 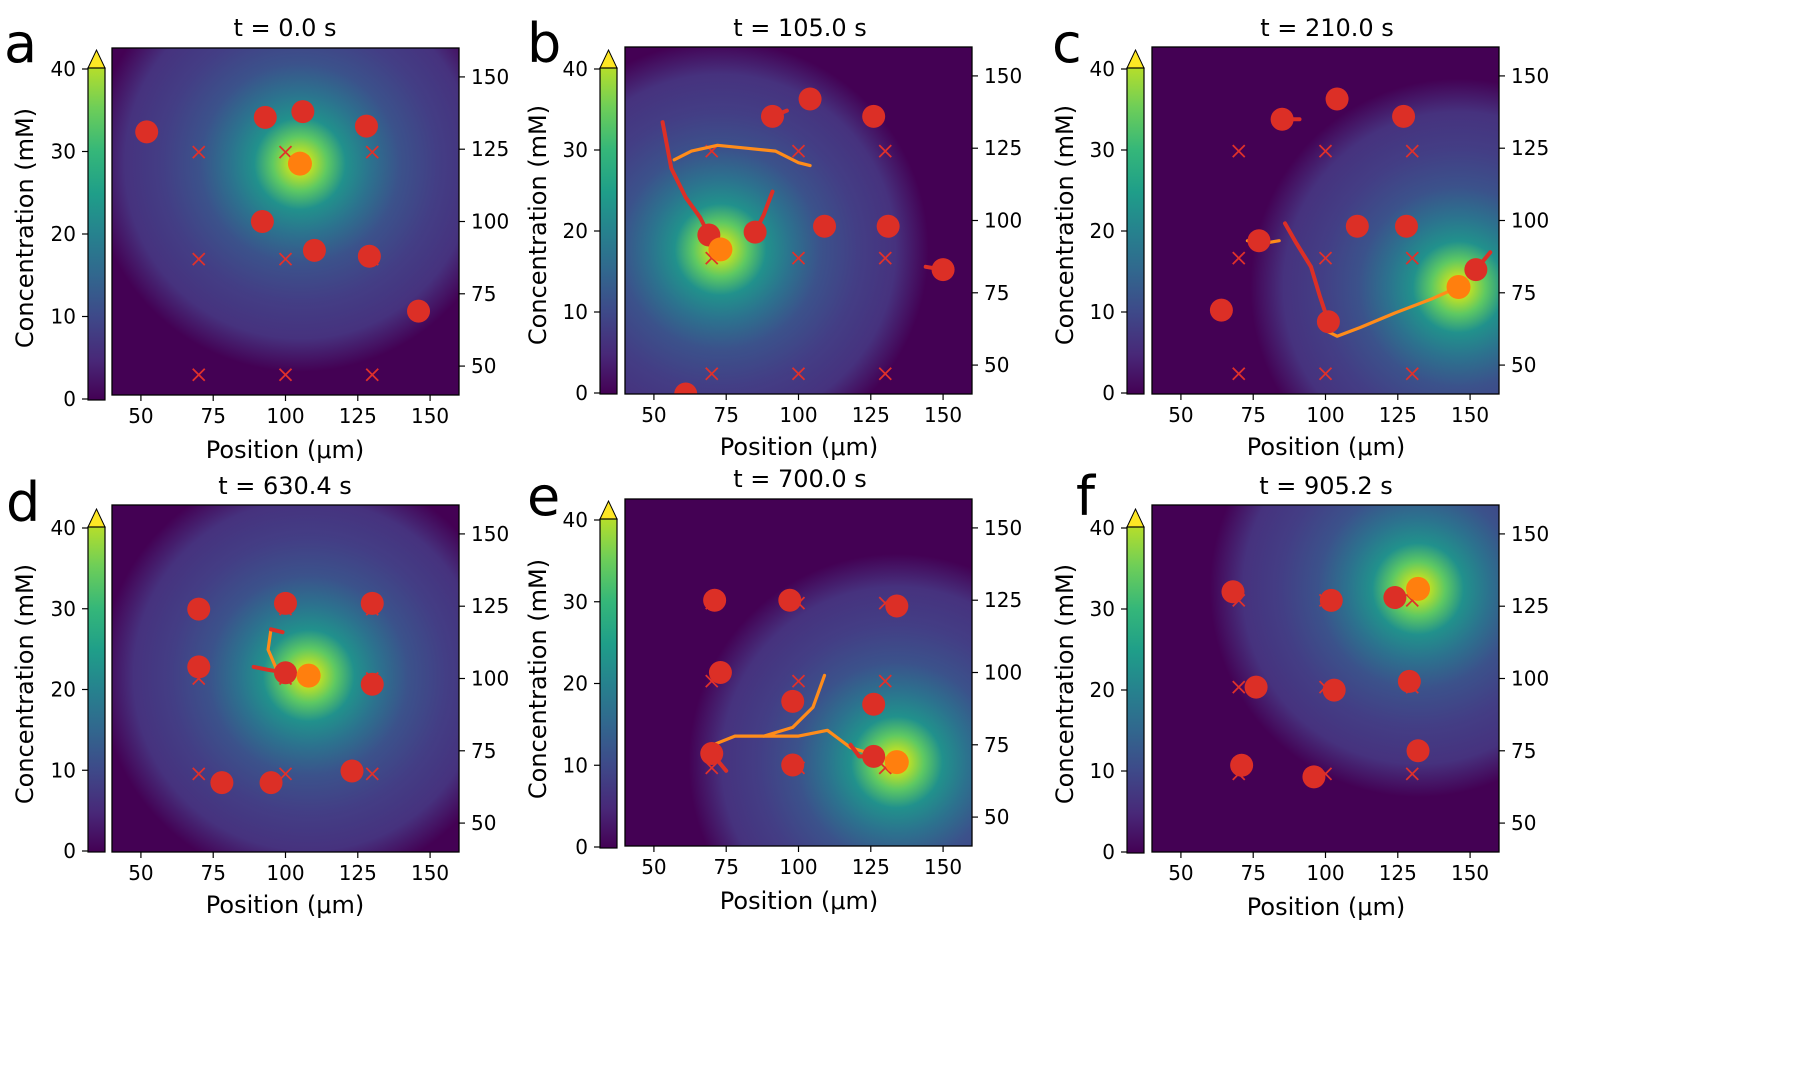 I want to click on colorbar-tick-label: 20, so click(x=63, y=234).